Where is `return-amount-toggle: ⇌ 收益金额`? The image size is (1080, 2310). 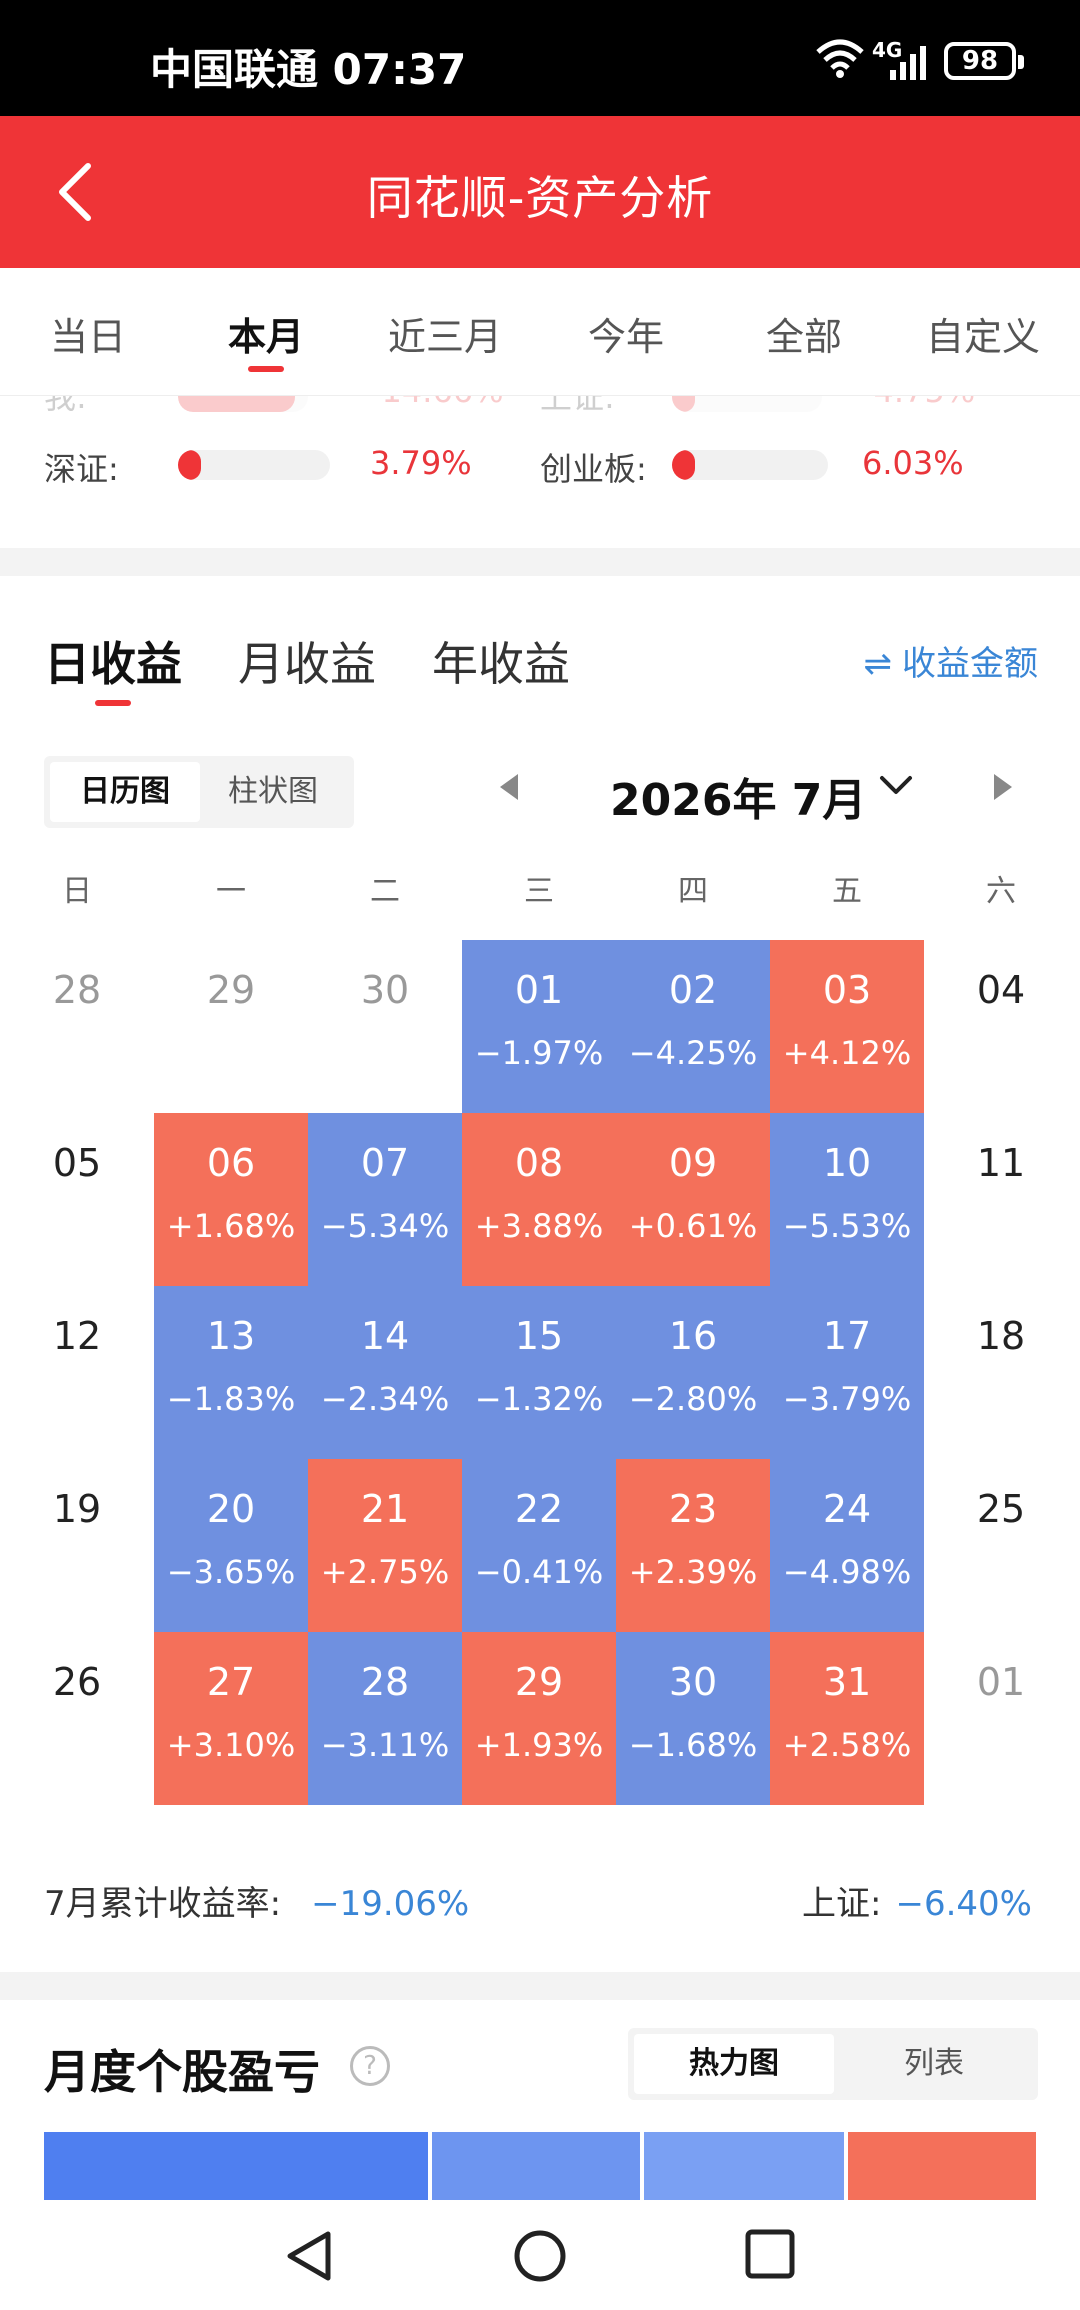 return-amount-toggle: ⇌ 收益金额 is located at coordinates (951, 660).